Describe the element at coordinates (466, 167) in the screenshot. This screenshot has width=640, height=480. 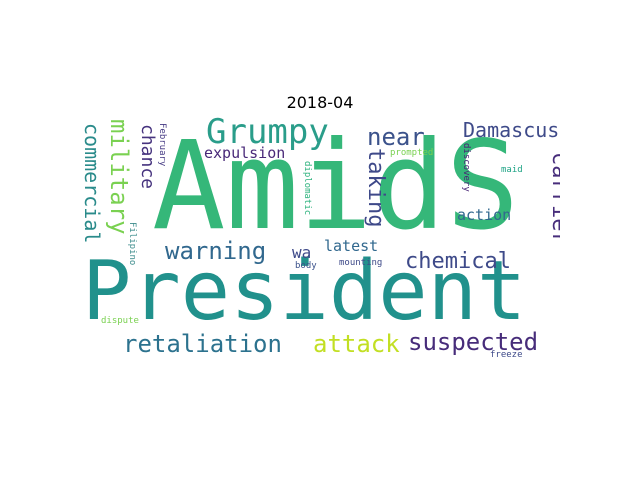
I see `word-discovery: discovery` at that location.